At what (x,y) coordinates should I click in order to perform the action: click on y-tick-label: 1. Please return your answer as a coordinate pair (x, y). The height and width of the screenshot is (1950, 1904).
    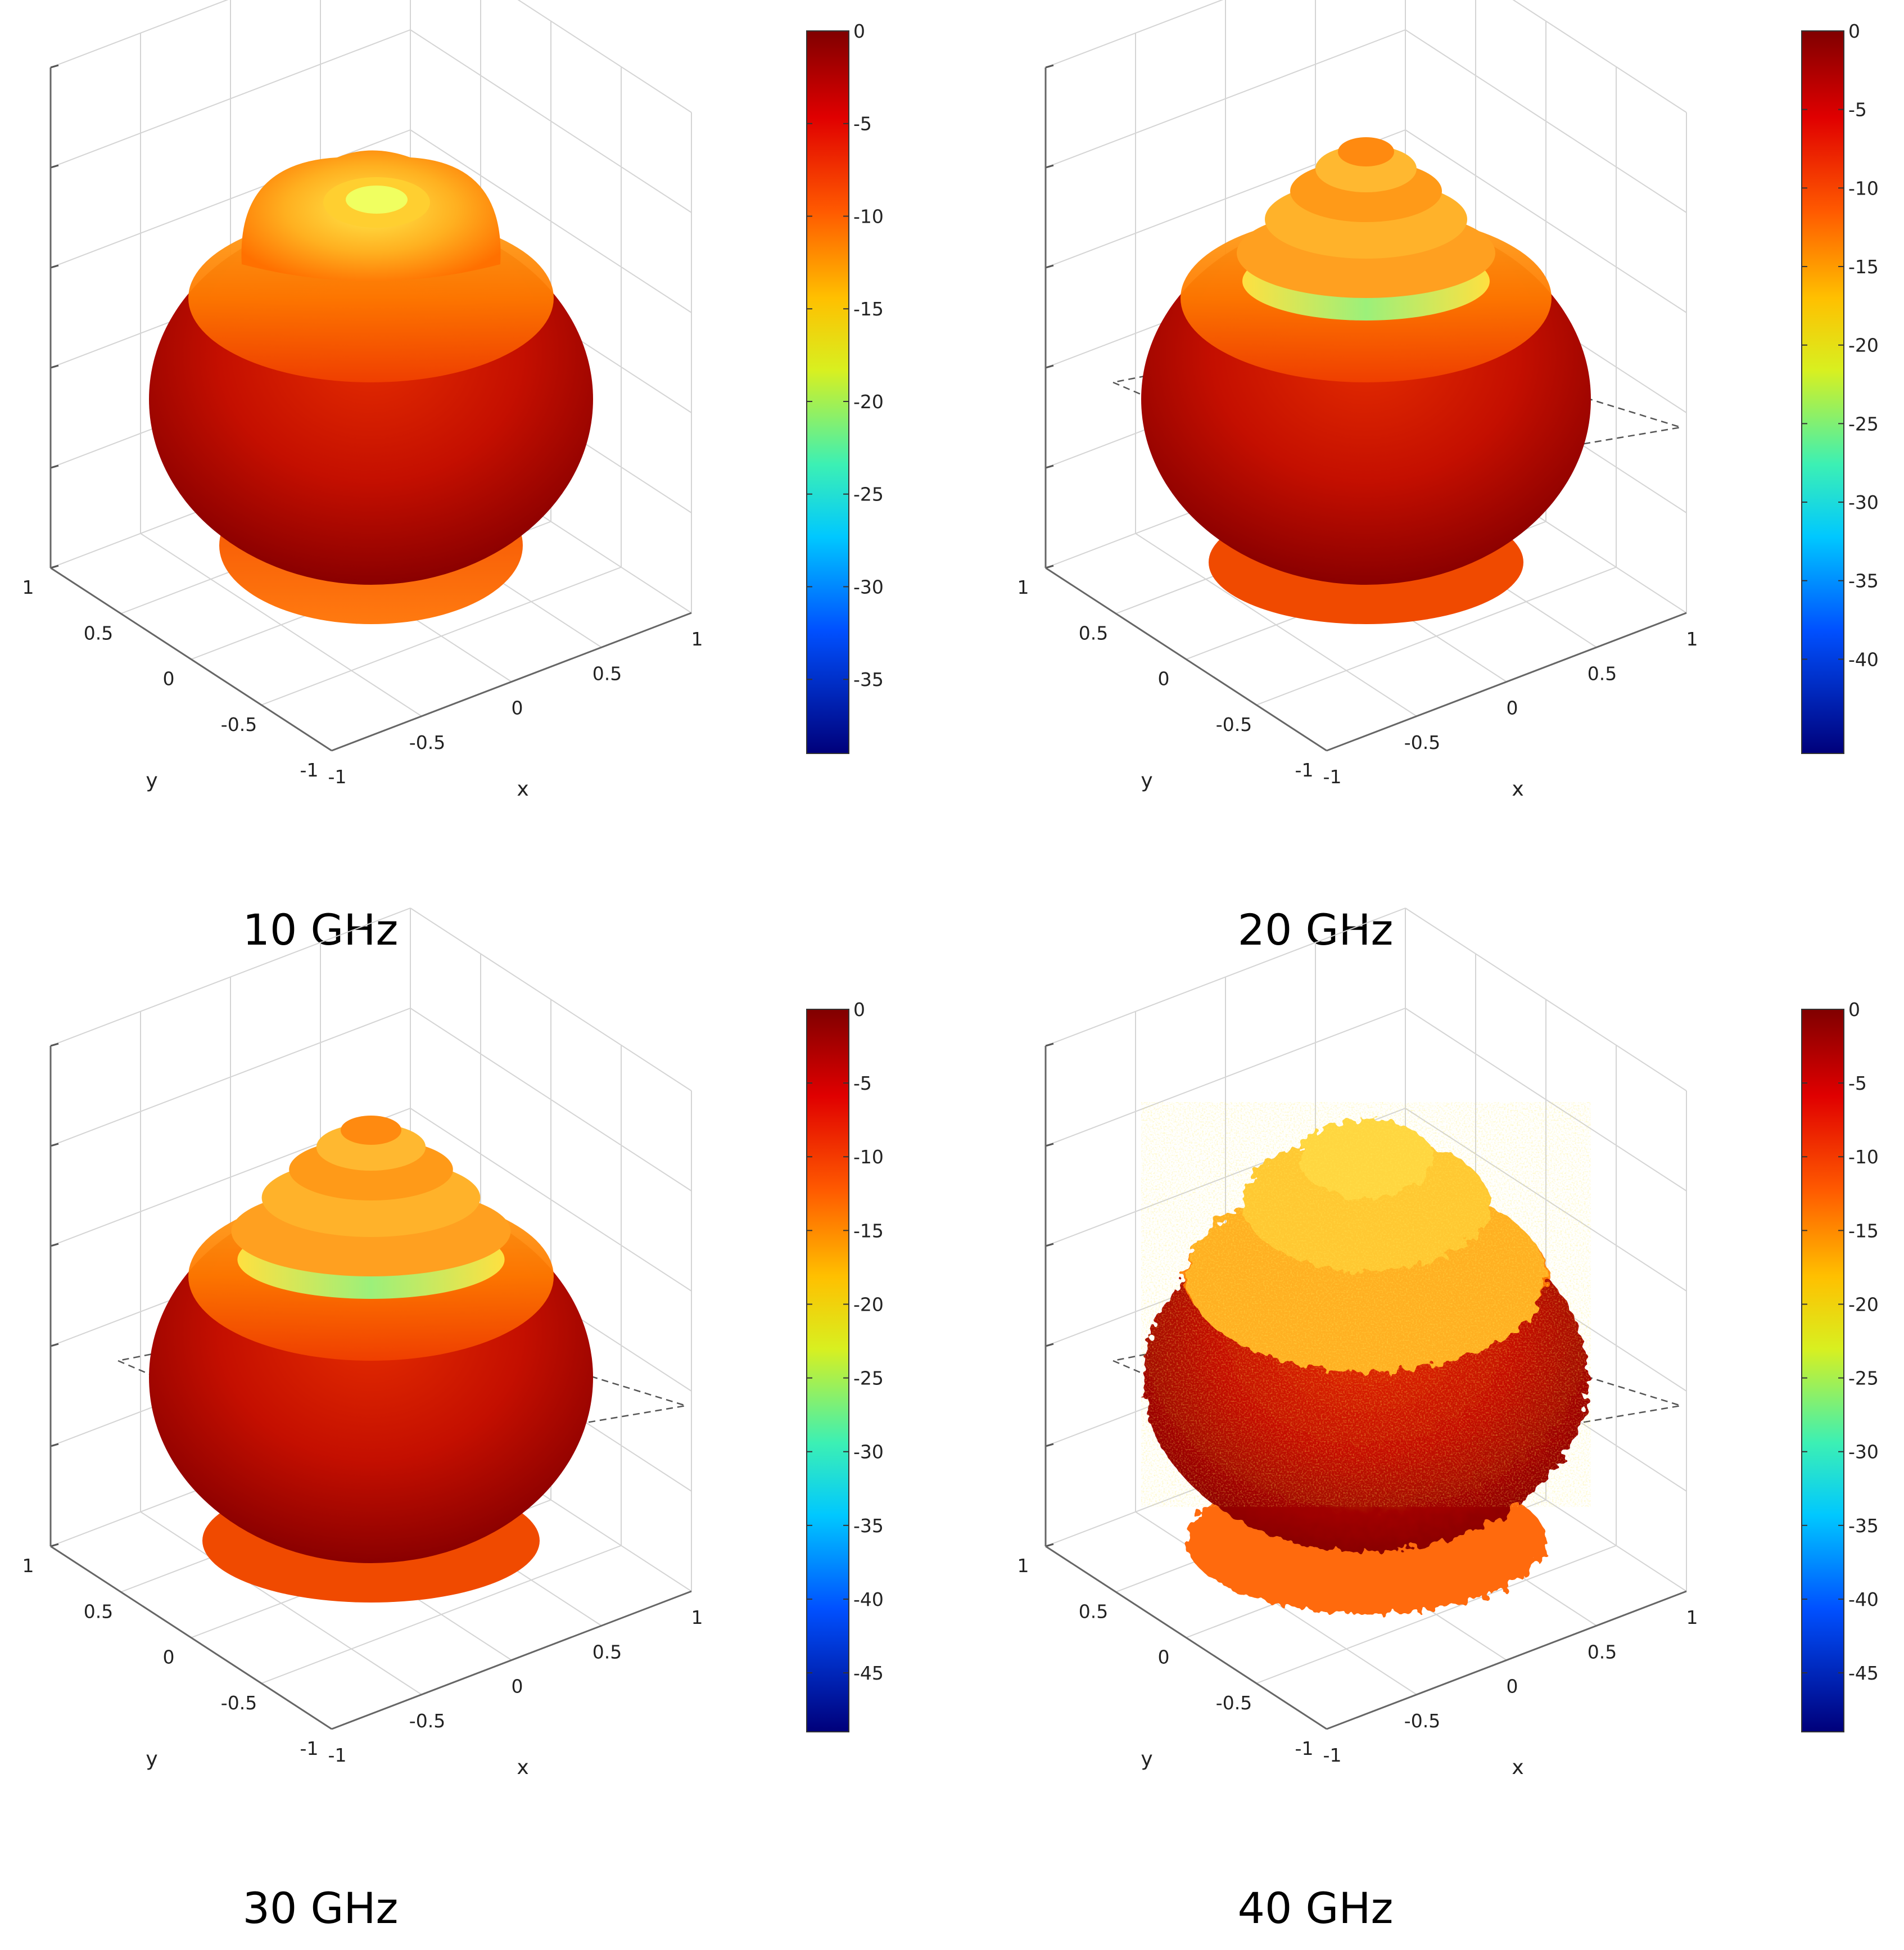
    Looking at the image, I should click on (28, 587).